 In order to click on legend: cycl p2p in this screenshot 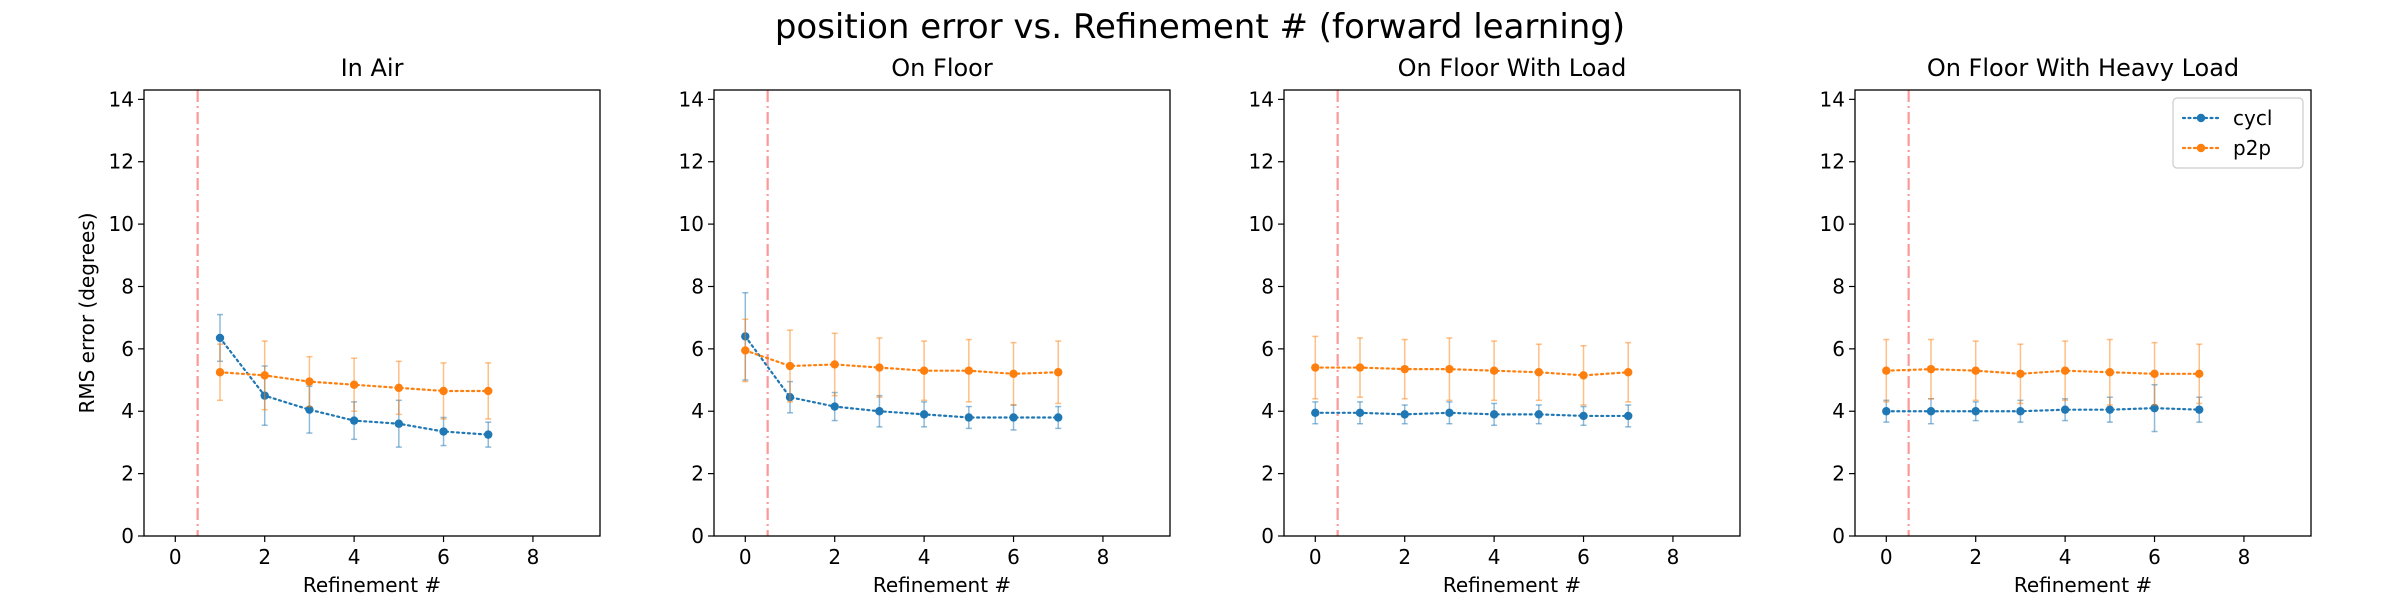, I will do `click(2238, 133)`.